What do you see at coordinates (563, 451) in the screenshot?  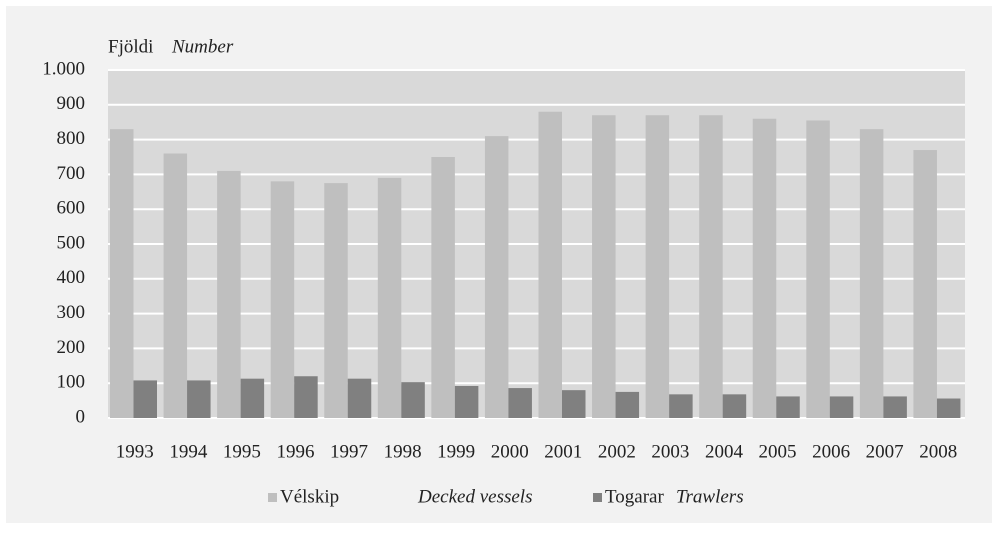 I see `x-tick-label: 2001` at bounding box center [563, 451].